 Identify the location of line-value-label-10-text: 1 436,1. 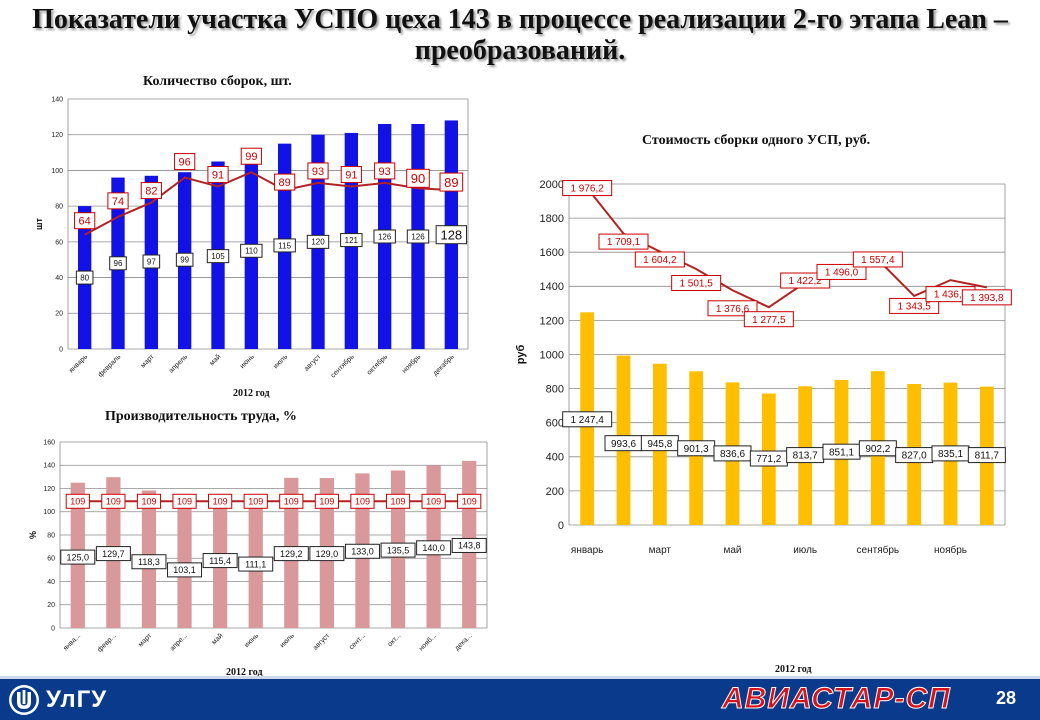
(951, 295).